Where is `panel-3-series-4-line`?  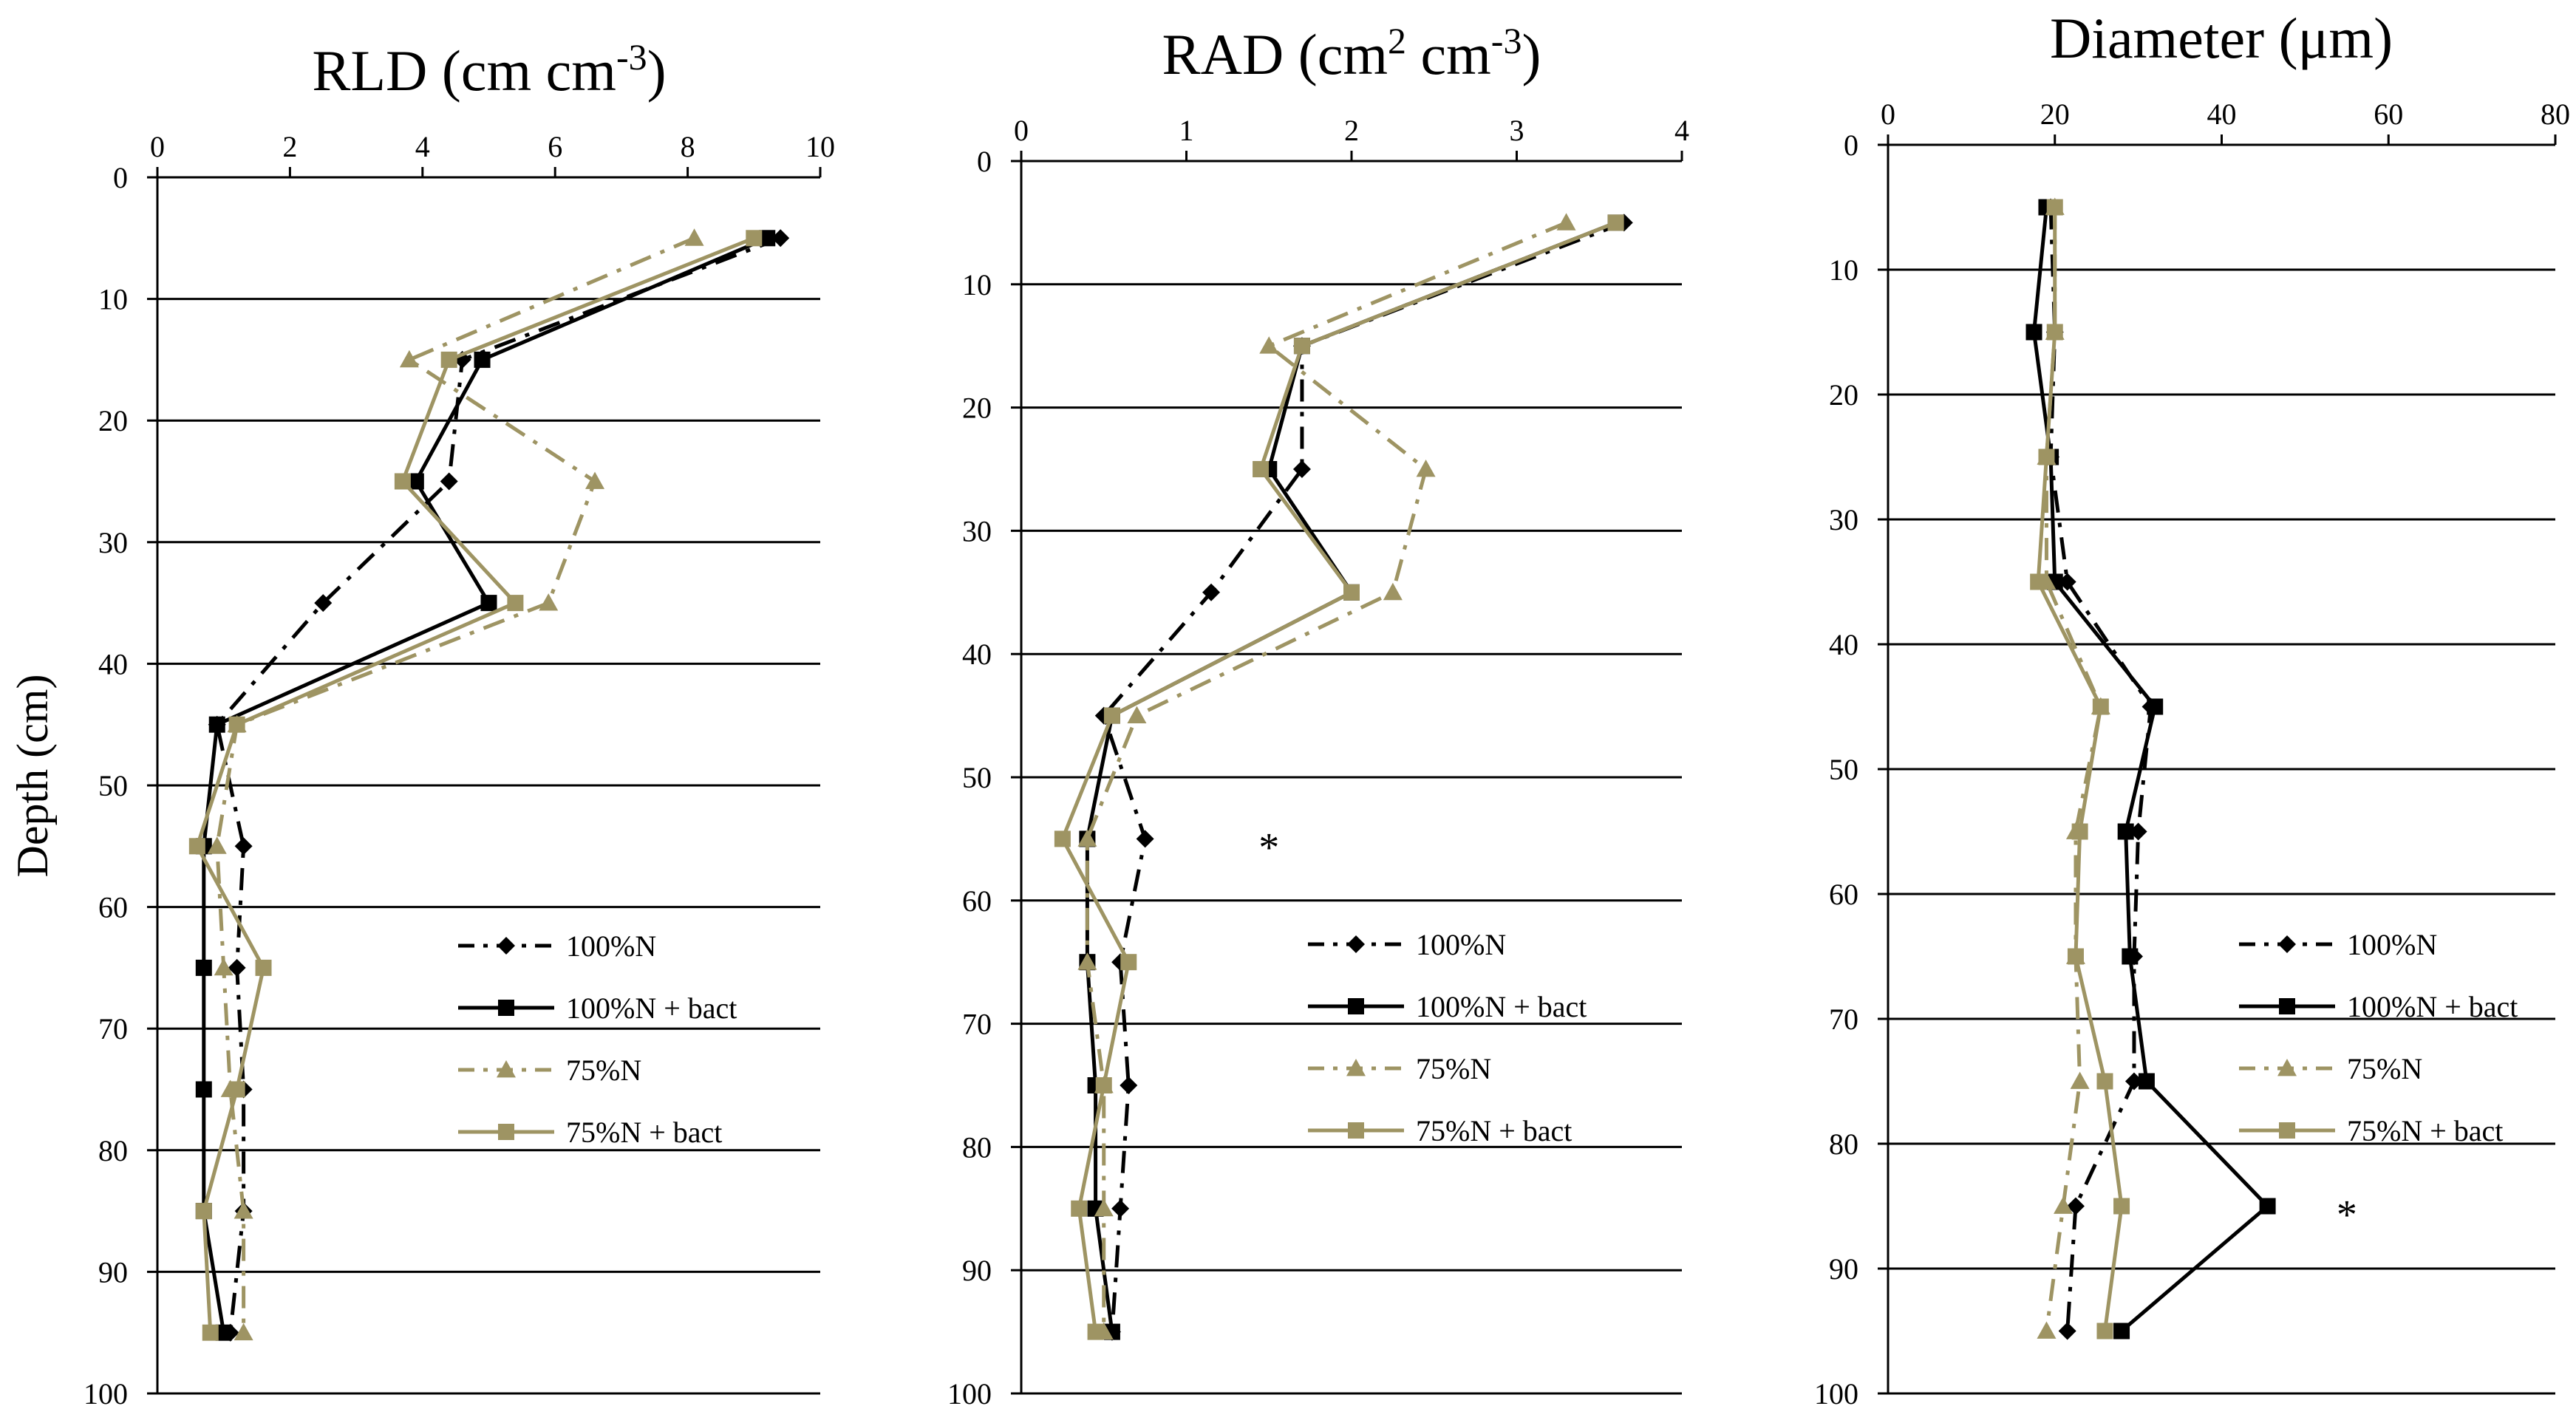
panel-3-series-4-line is located at coordinates (2080, 769).